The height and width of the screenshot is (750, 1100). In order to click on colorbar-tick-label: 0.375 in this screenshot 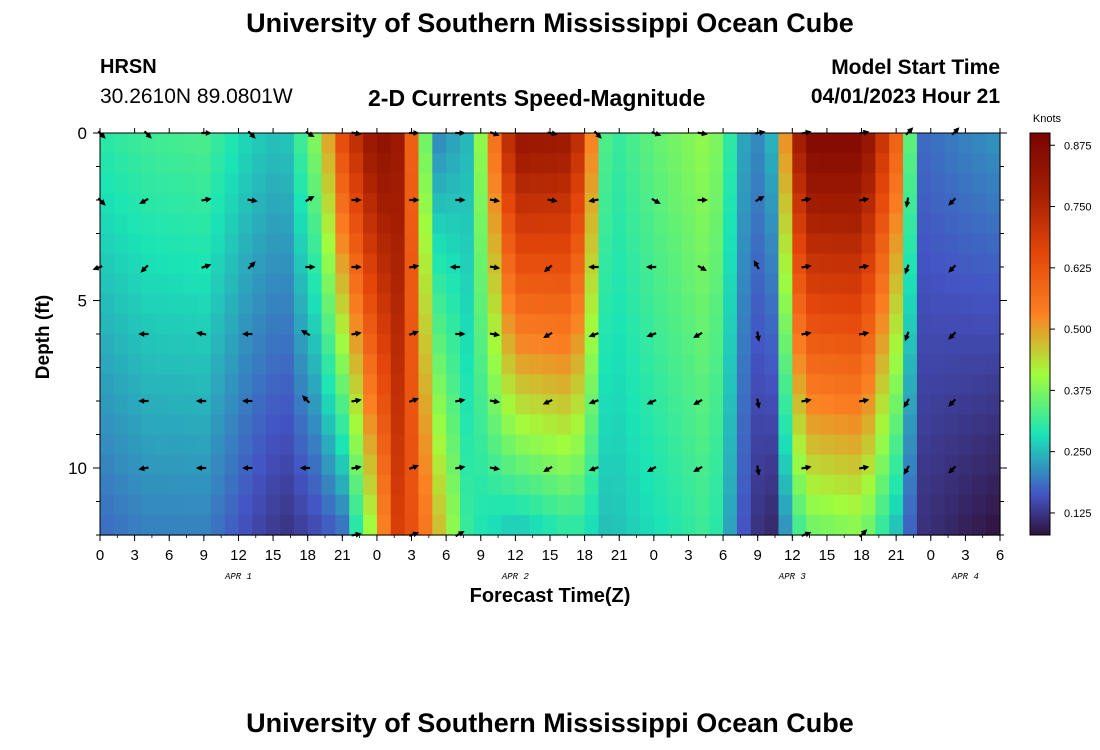, I will do `click(1078, 391)`.